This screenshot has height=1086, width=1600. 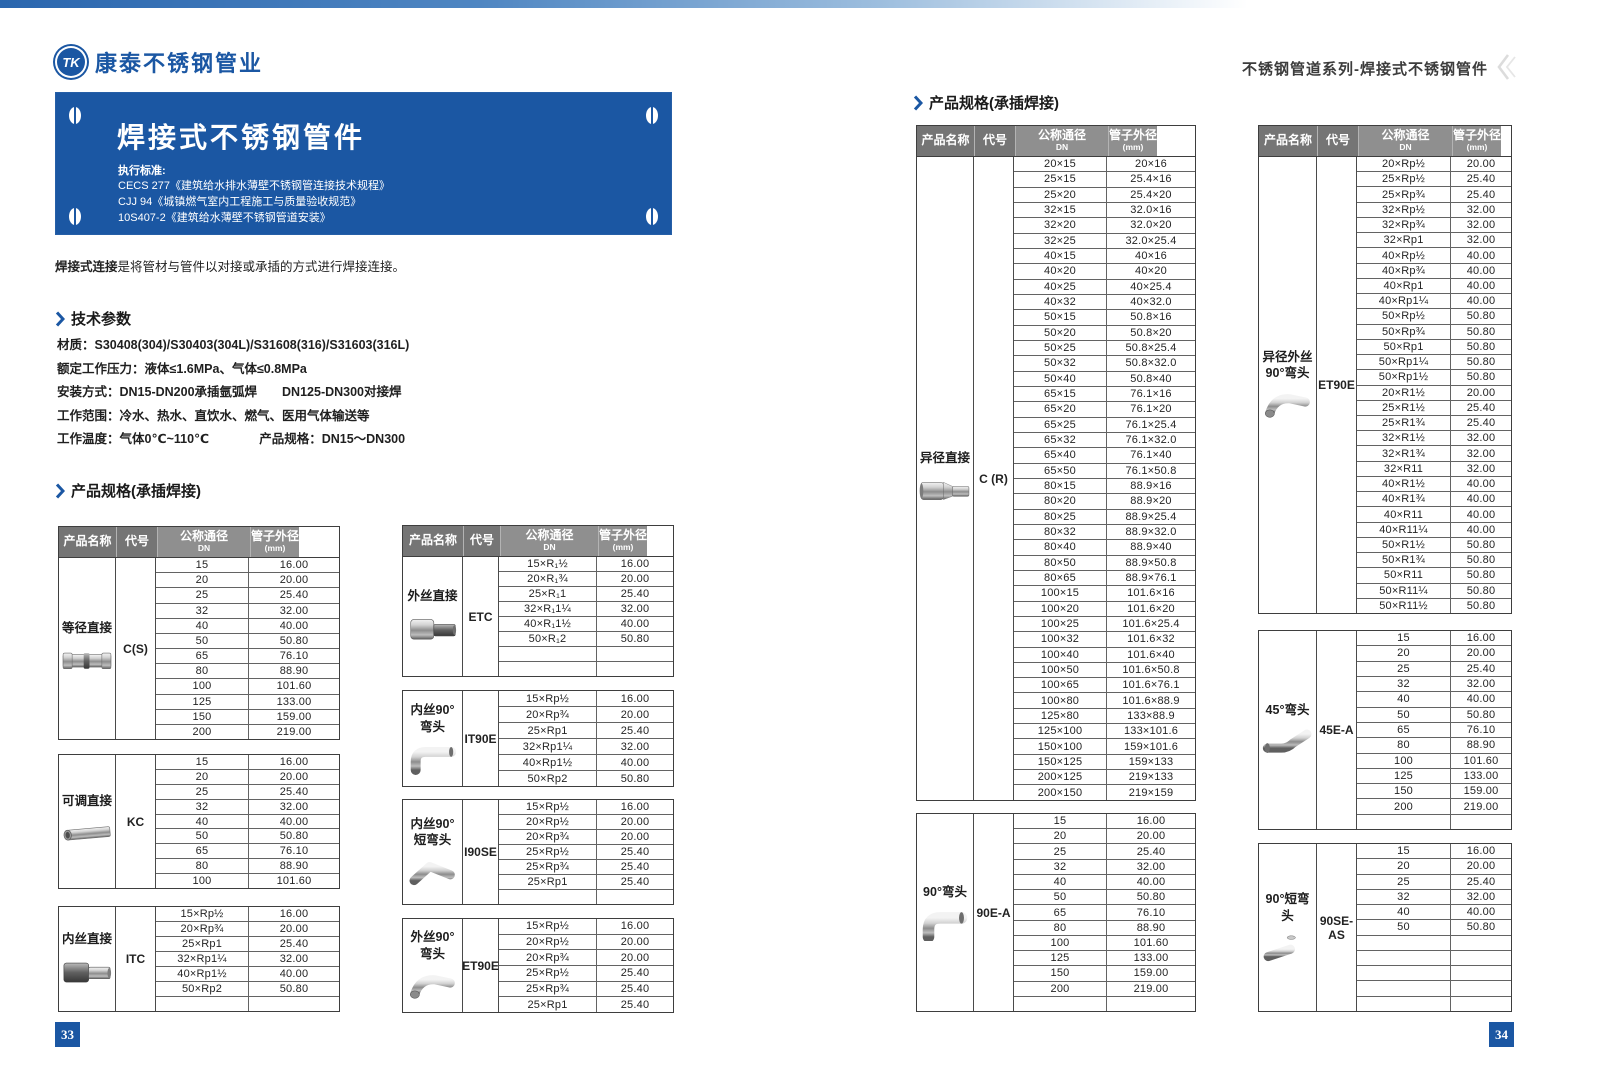 I want to click on table-row: 50×R11½ 50.80, so click(x=1434, y=606).